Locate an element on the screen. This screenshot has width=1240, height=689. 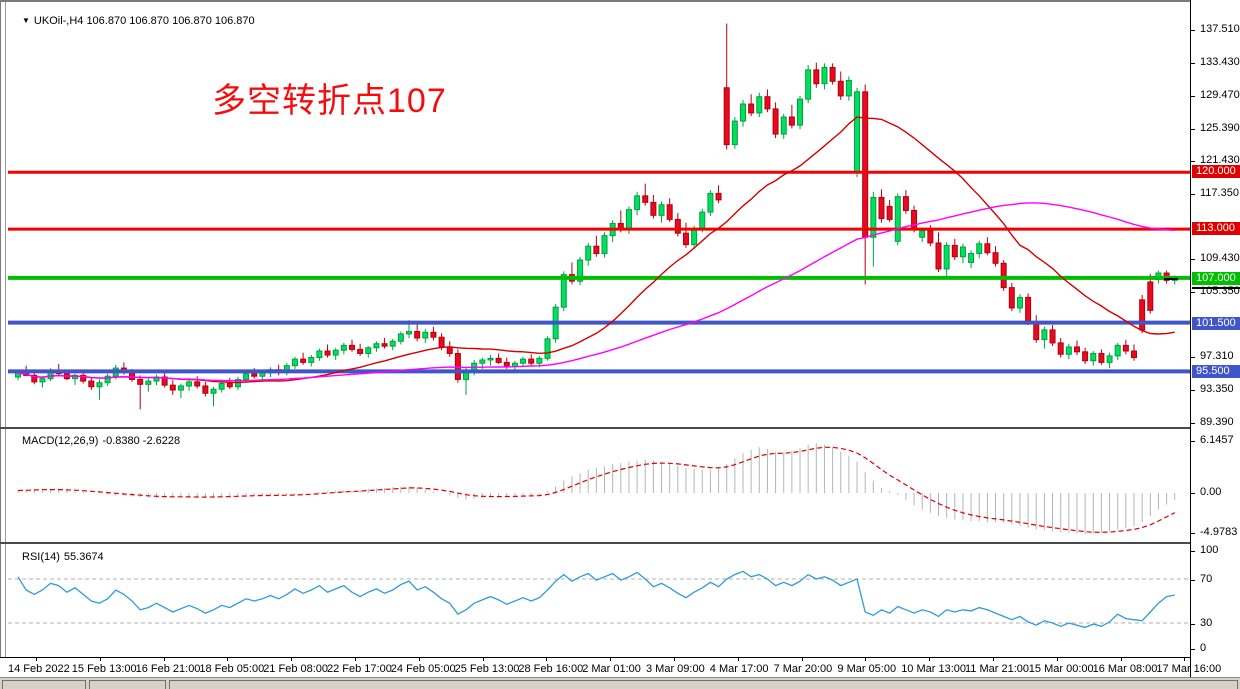
axis-label: 93.350 is located at coordinates (1217, 389).